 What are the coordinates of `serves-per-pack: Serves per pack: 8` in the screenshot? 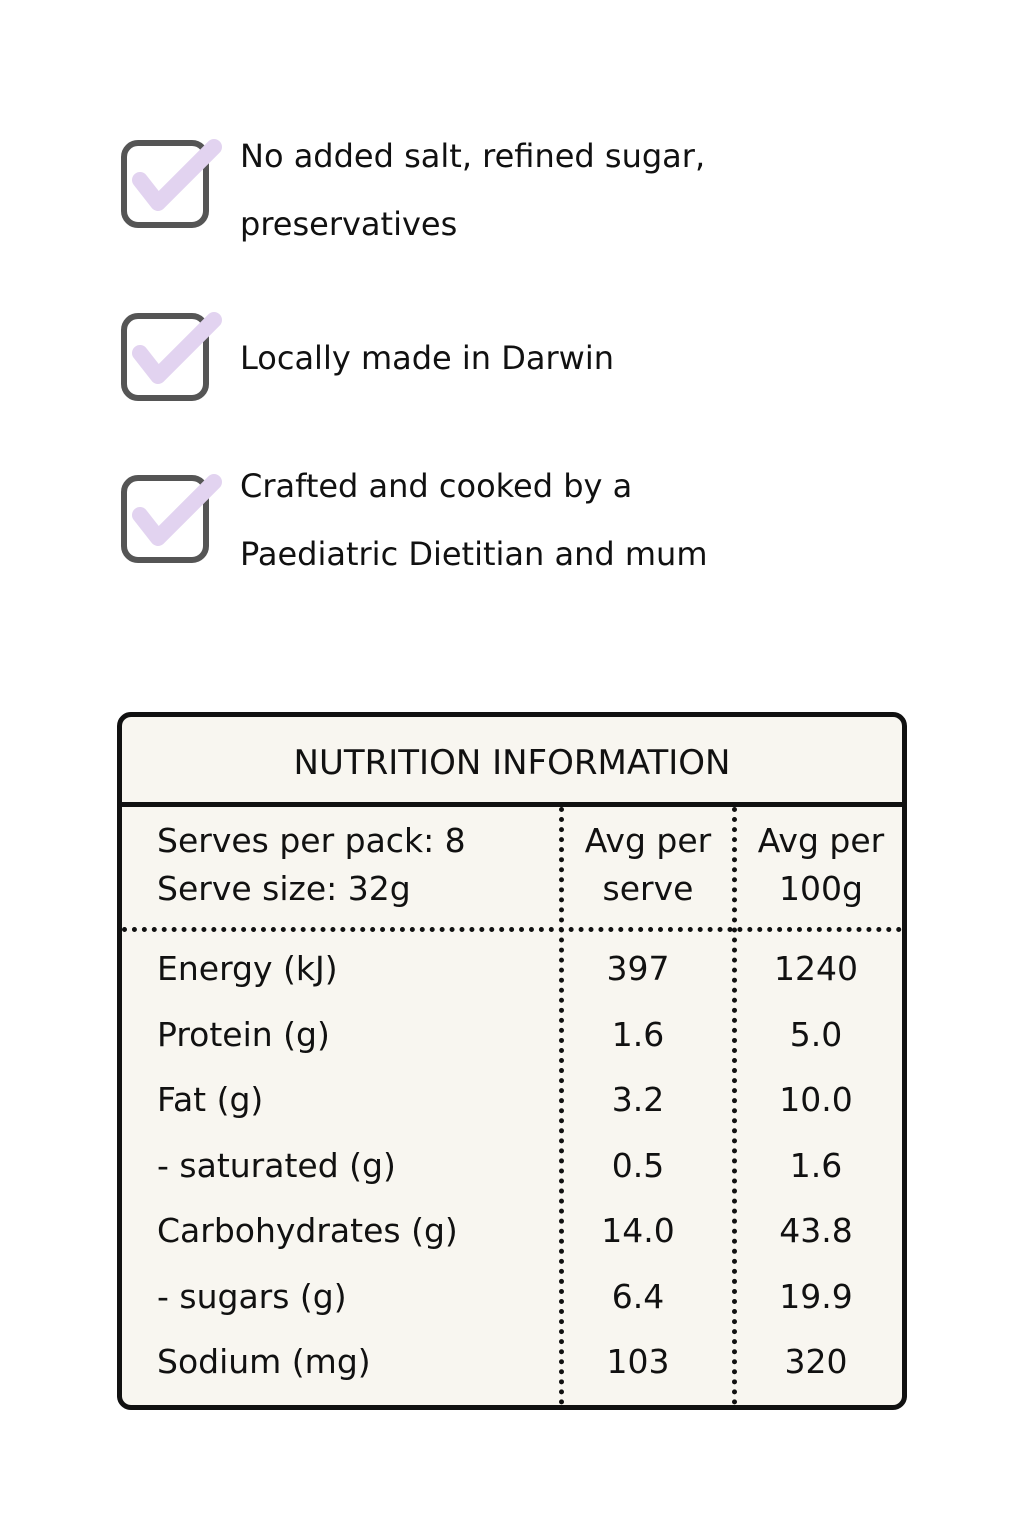 It's located at (311, 840).